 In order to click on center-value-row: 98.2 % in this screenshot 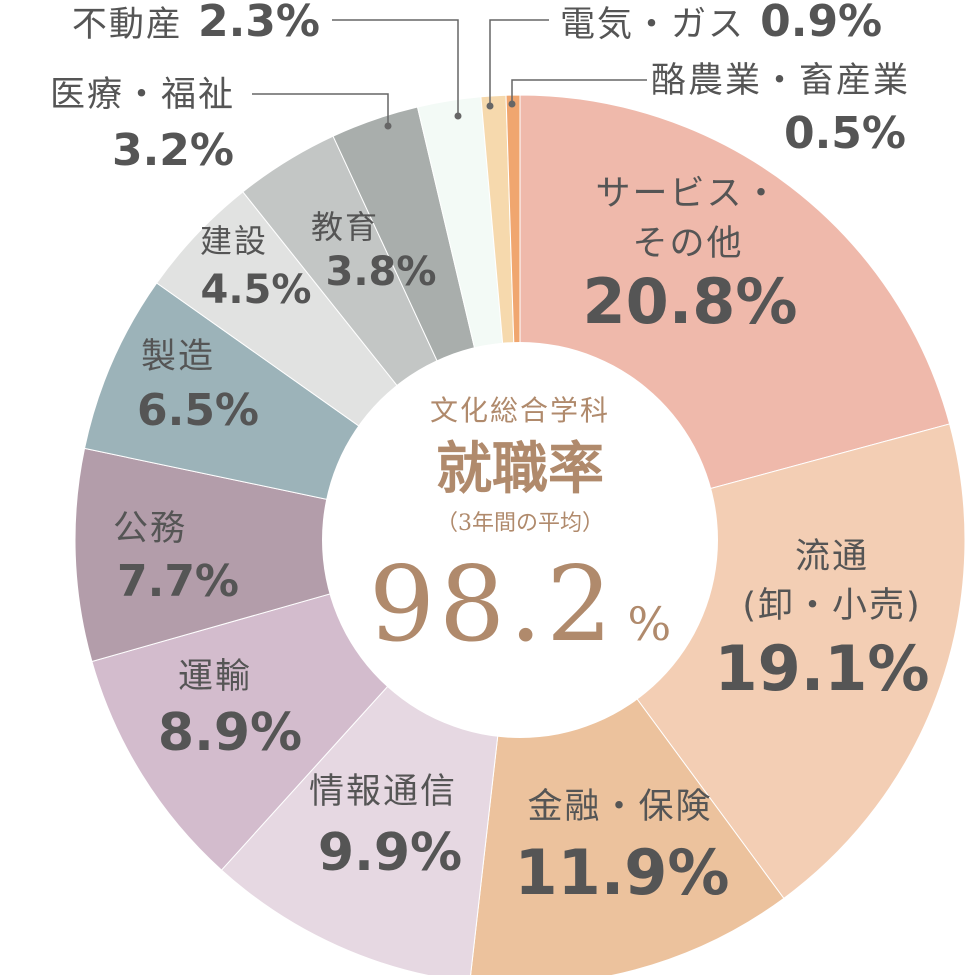, I will do `click(520, 604)`.